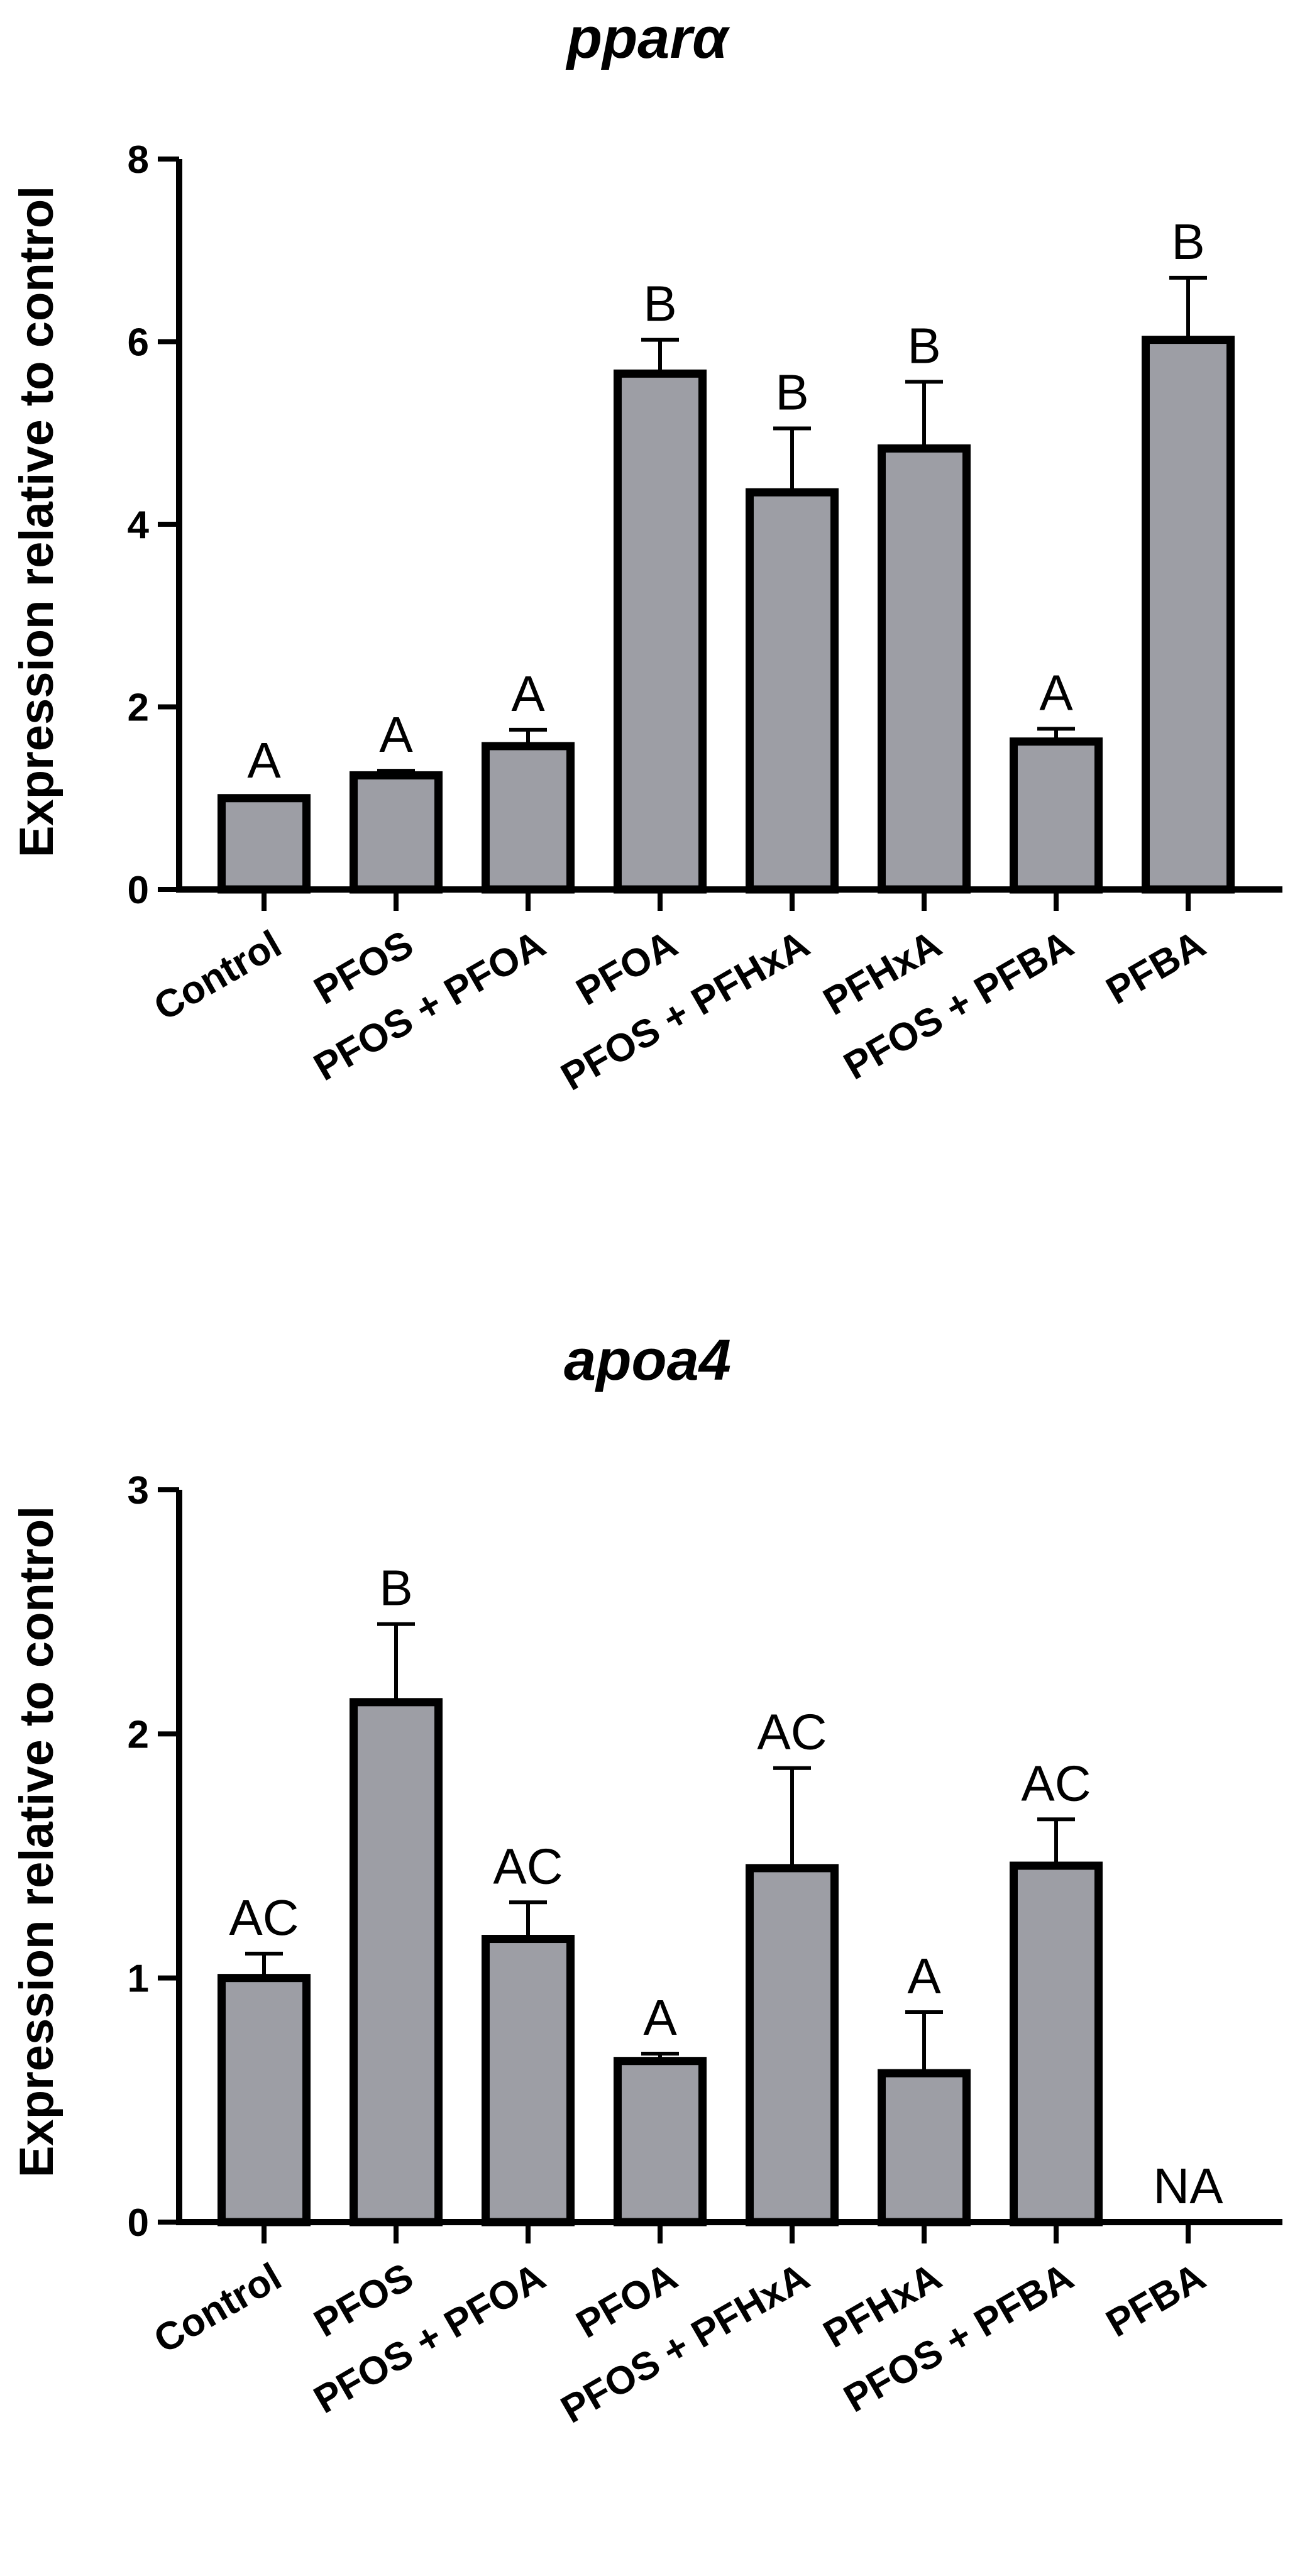  What do you see at coordinates (138, 160) in the screenshot?
I see `y-tick-label: 8` at bounding box center [138, 160].